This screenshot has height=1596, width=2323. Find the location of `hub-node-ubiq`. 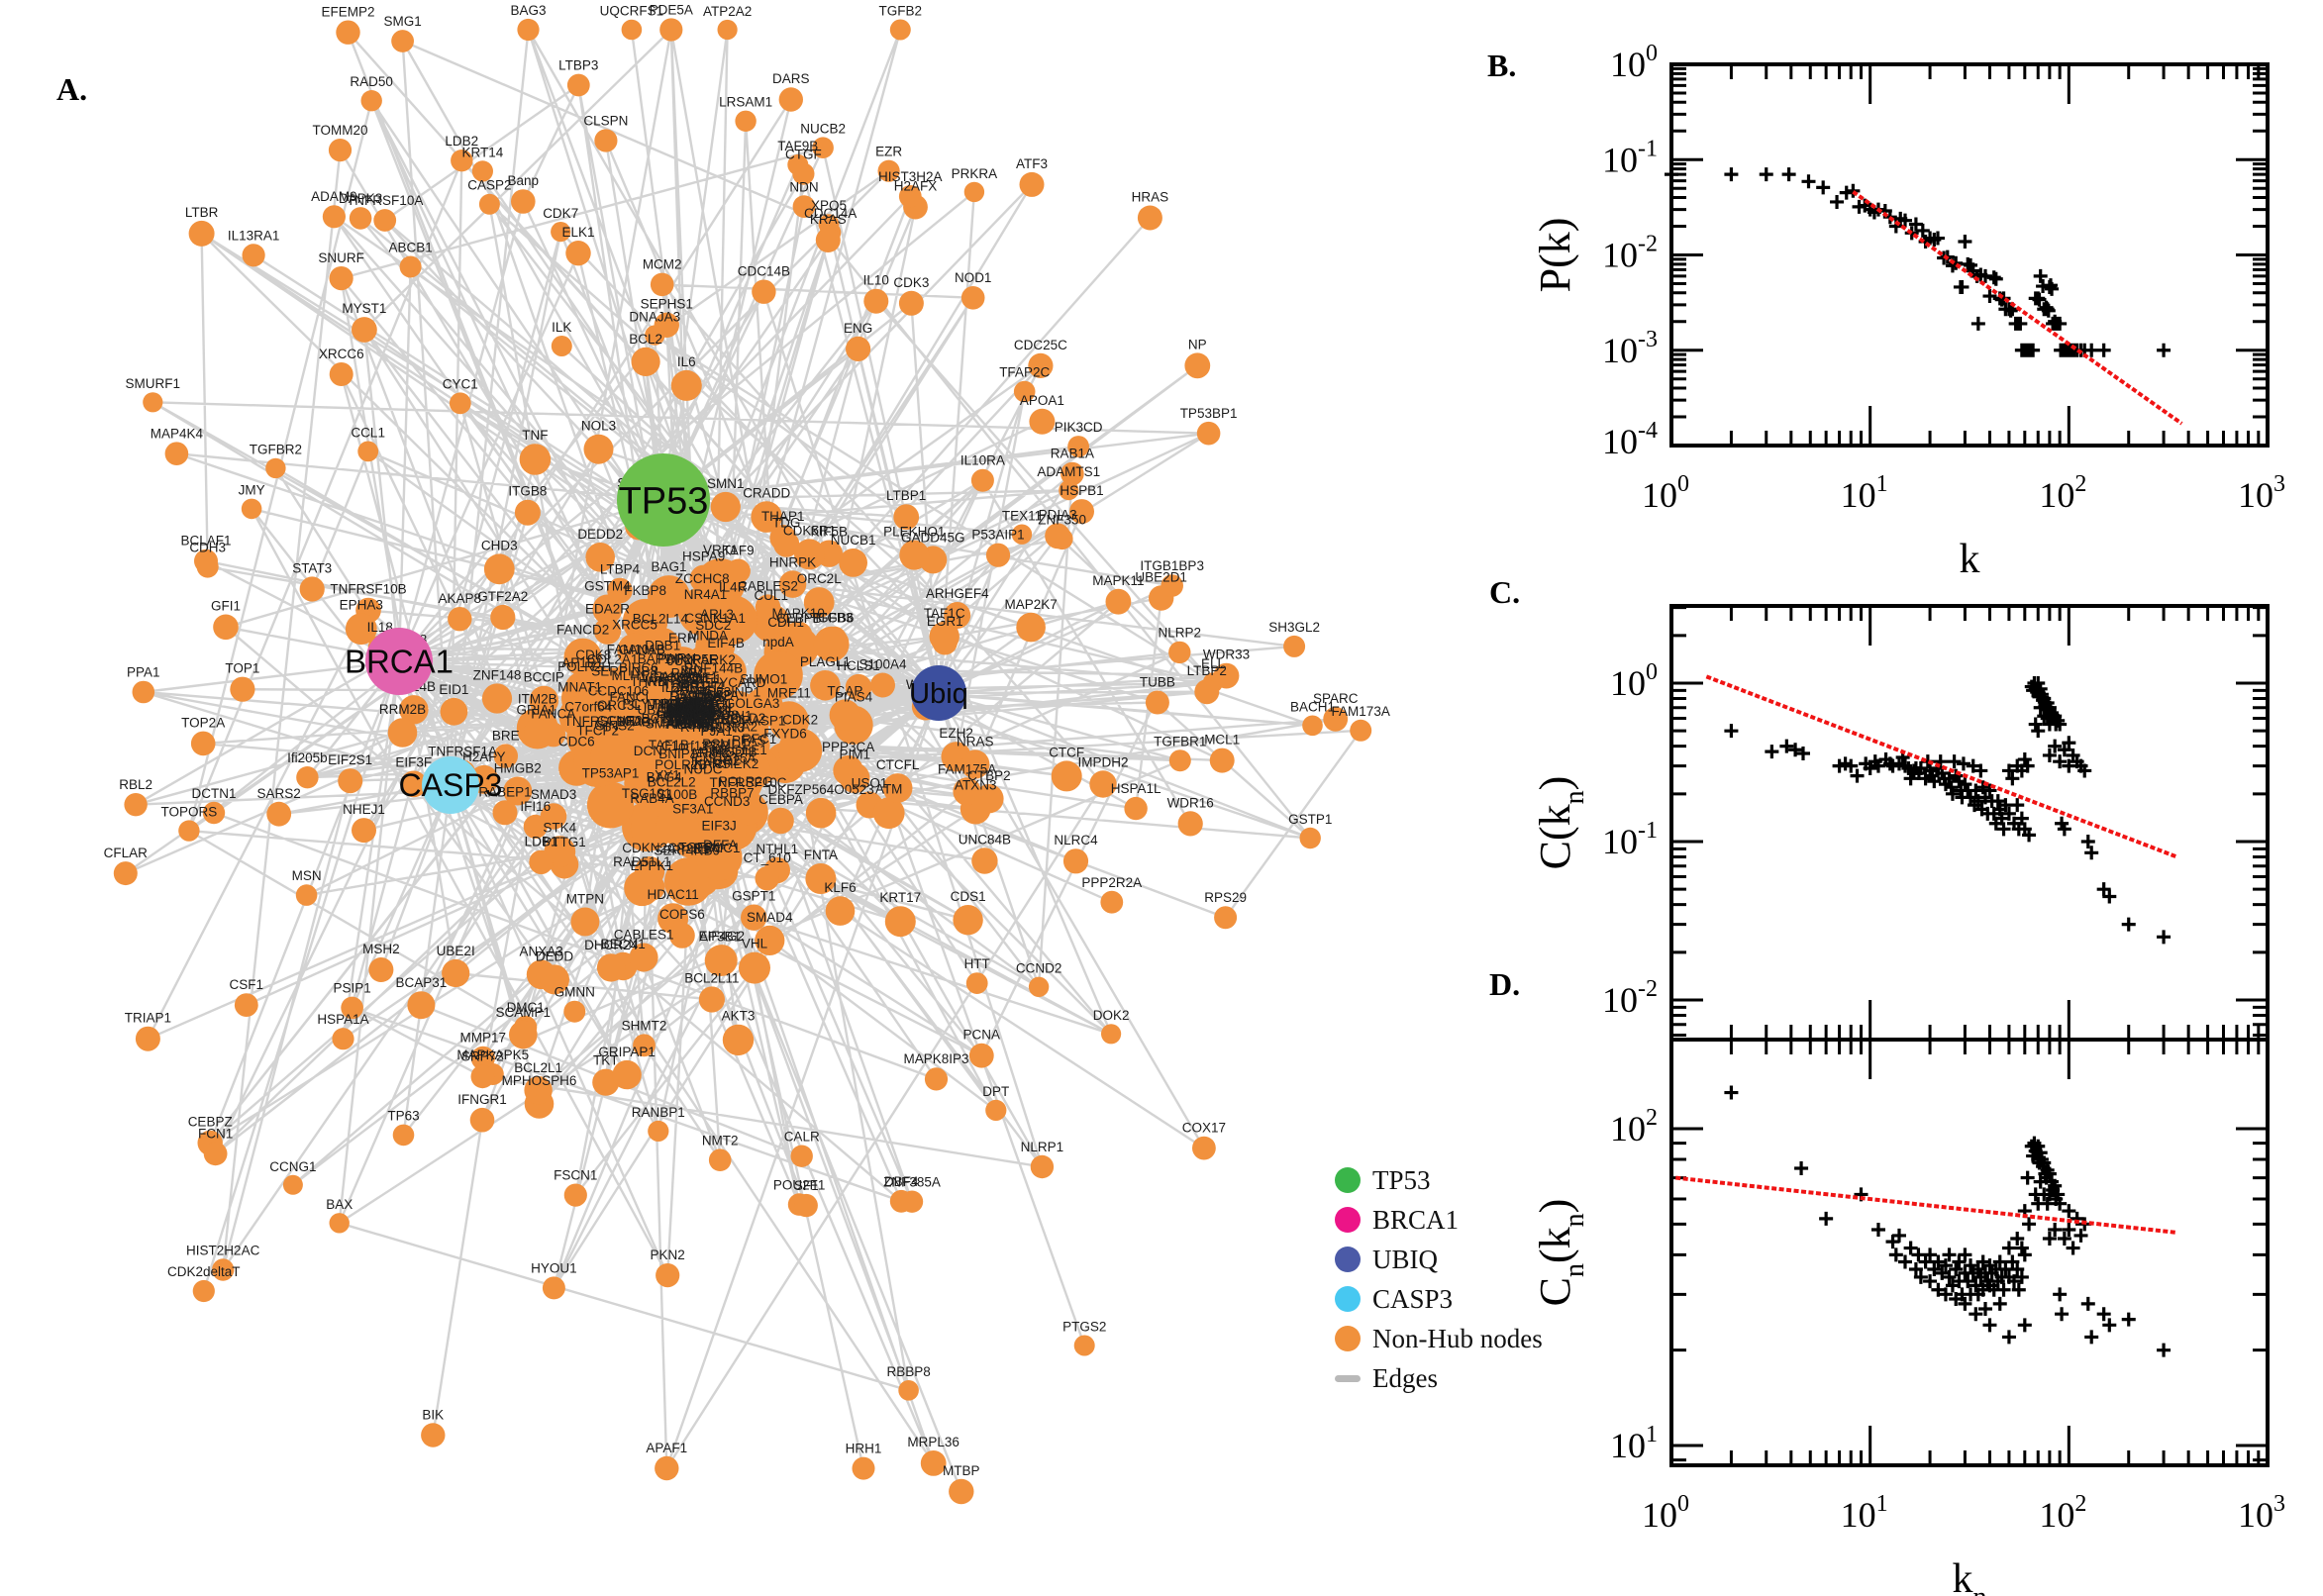

hub-node-ubiq is located at coordinates (938, 693).